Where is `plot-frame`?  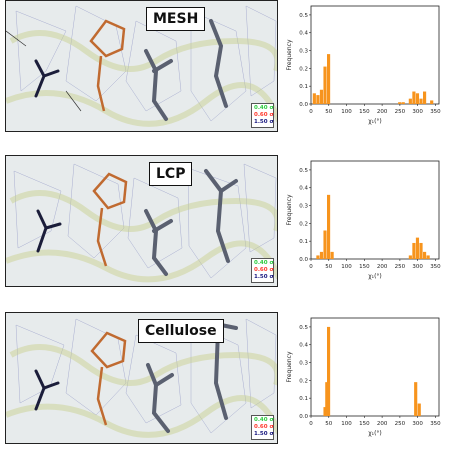
plot-frame is located at coordinates (375, 367).